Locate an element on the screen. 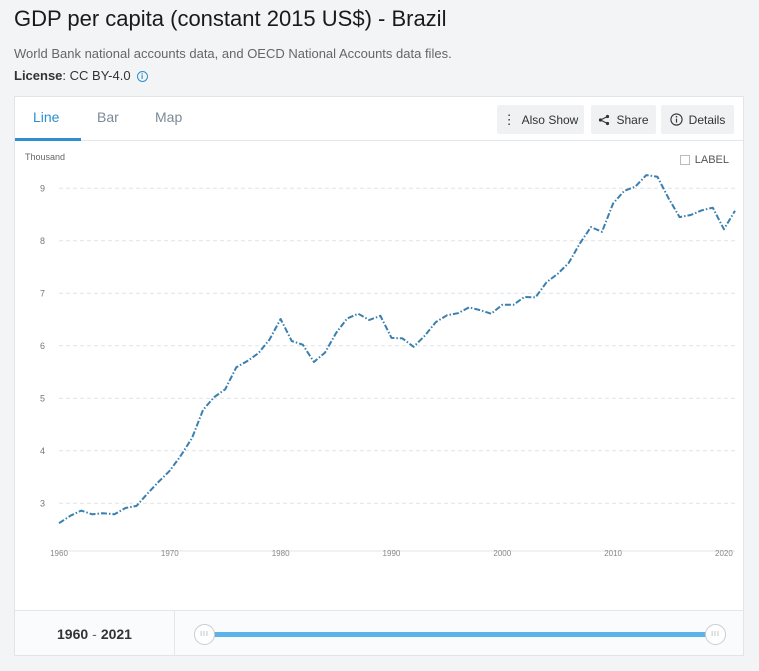 Image resolution: width=759 pixels, height=671 pixels. details-button: Details is located at coordinates (697, 119).